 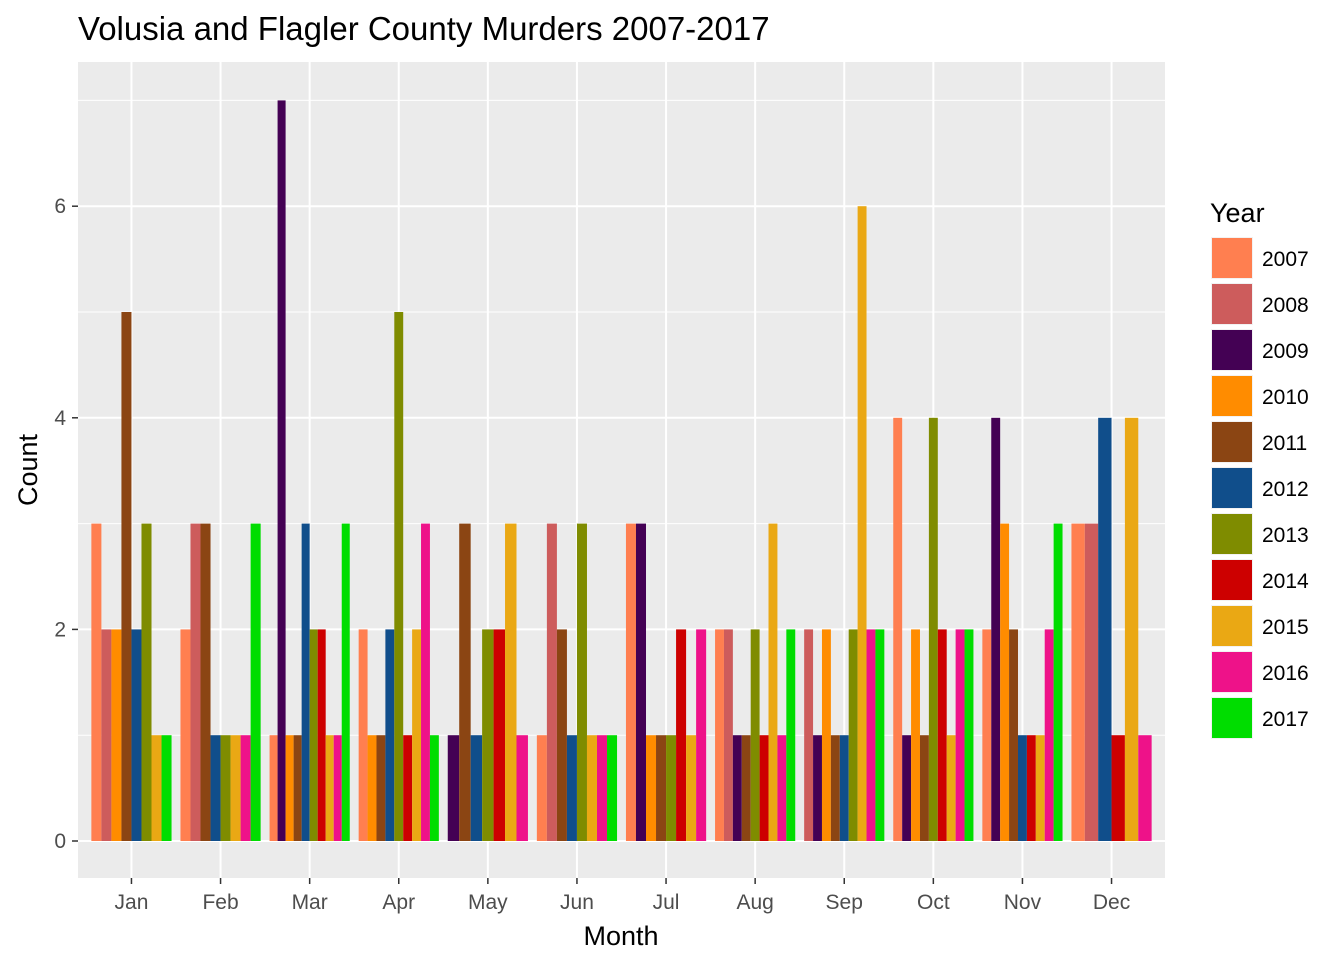 I want to click on legend-label-2013: 2013, so click(x=1285, y=535).